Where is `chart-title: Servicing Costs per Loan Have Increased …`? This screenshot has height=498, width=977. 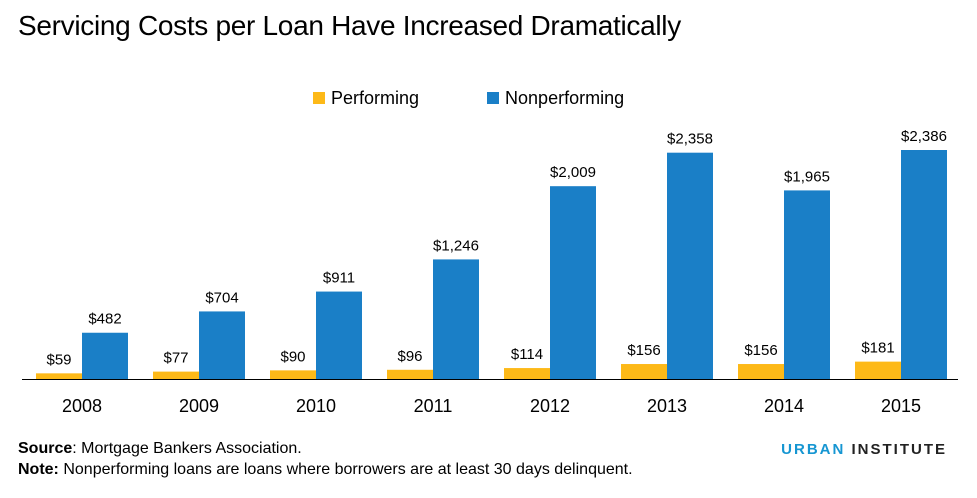
chart-title: Servicing Costs per Loan Have Increased … is located at coordinates (349, 25).